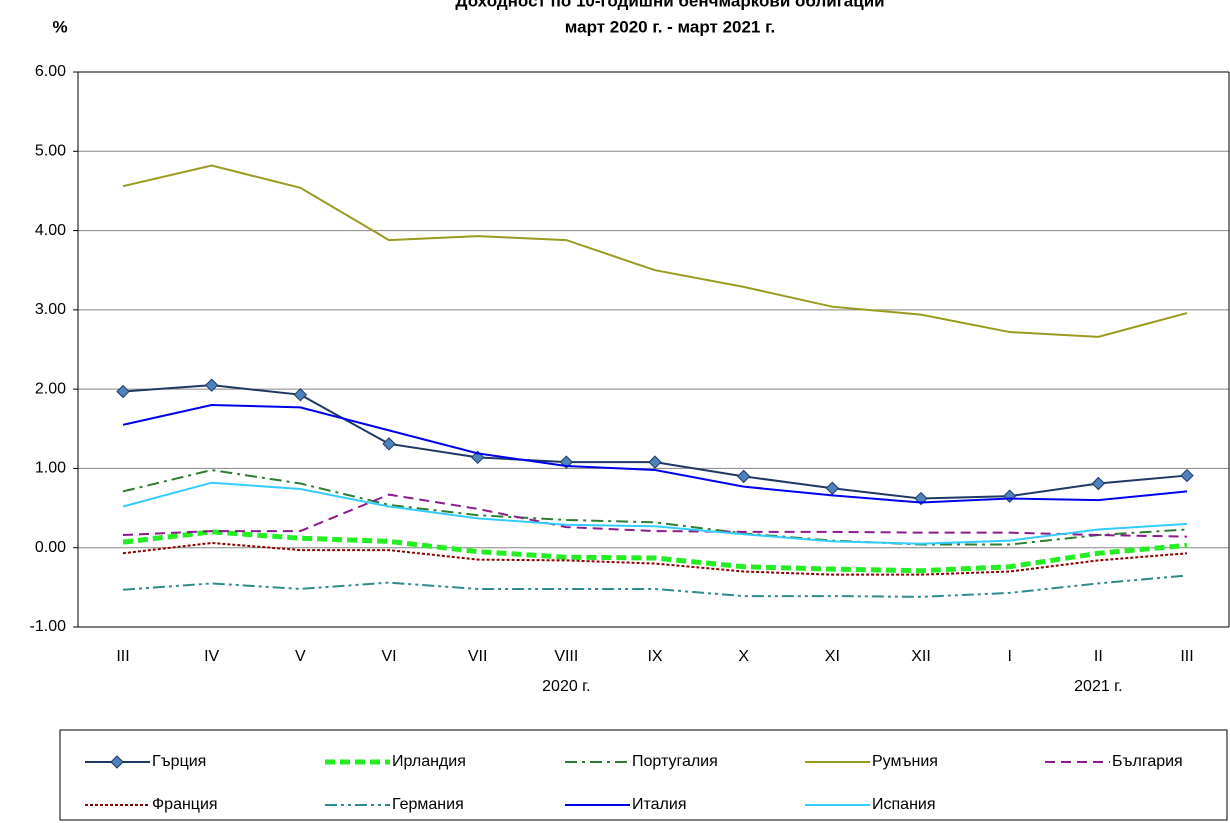 The width and height of the screenshot is (1230, 823). I want to click on y-tick-label: 3.00, so click(50, 309).